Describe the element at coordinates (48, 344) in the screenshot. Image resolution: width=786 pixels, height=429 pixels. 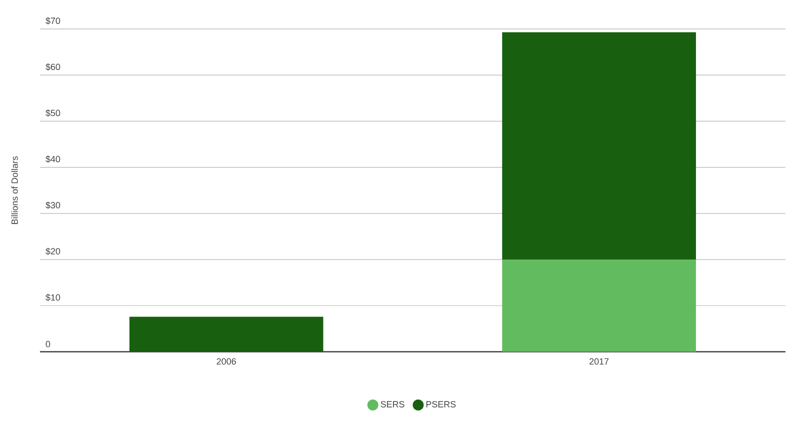
I see `y-tick-label: 0` at that location.